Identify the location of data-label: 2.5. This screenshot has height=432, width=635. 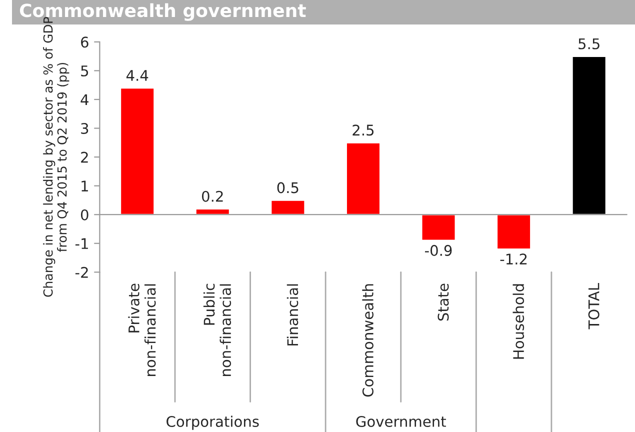
(363, 130).